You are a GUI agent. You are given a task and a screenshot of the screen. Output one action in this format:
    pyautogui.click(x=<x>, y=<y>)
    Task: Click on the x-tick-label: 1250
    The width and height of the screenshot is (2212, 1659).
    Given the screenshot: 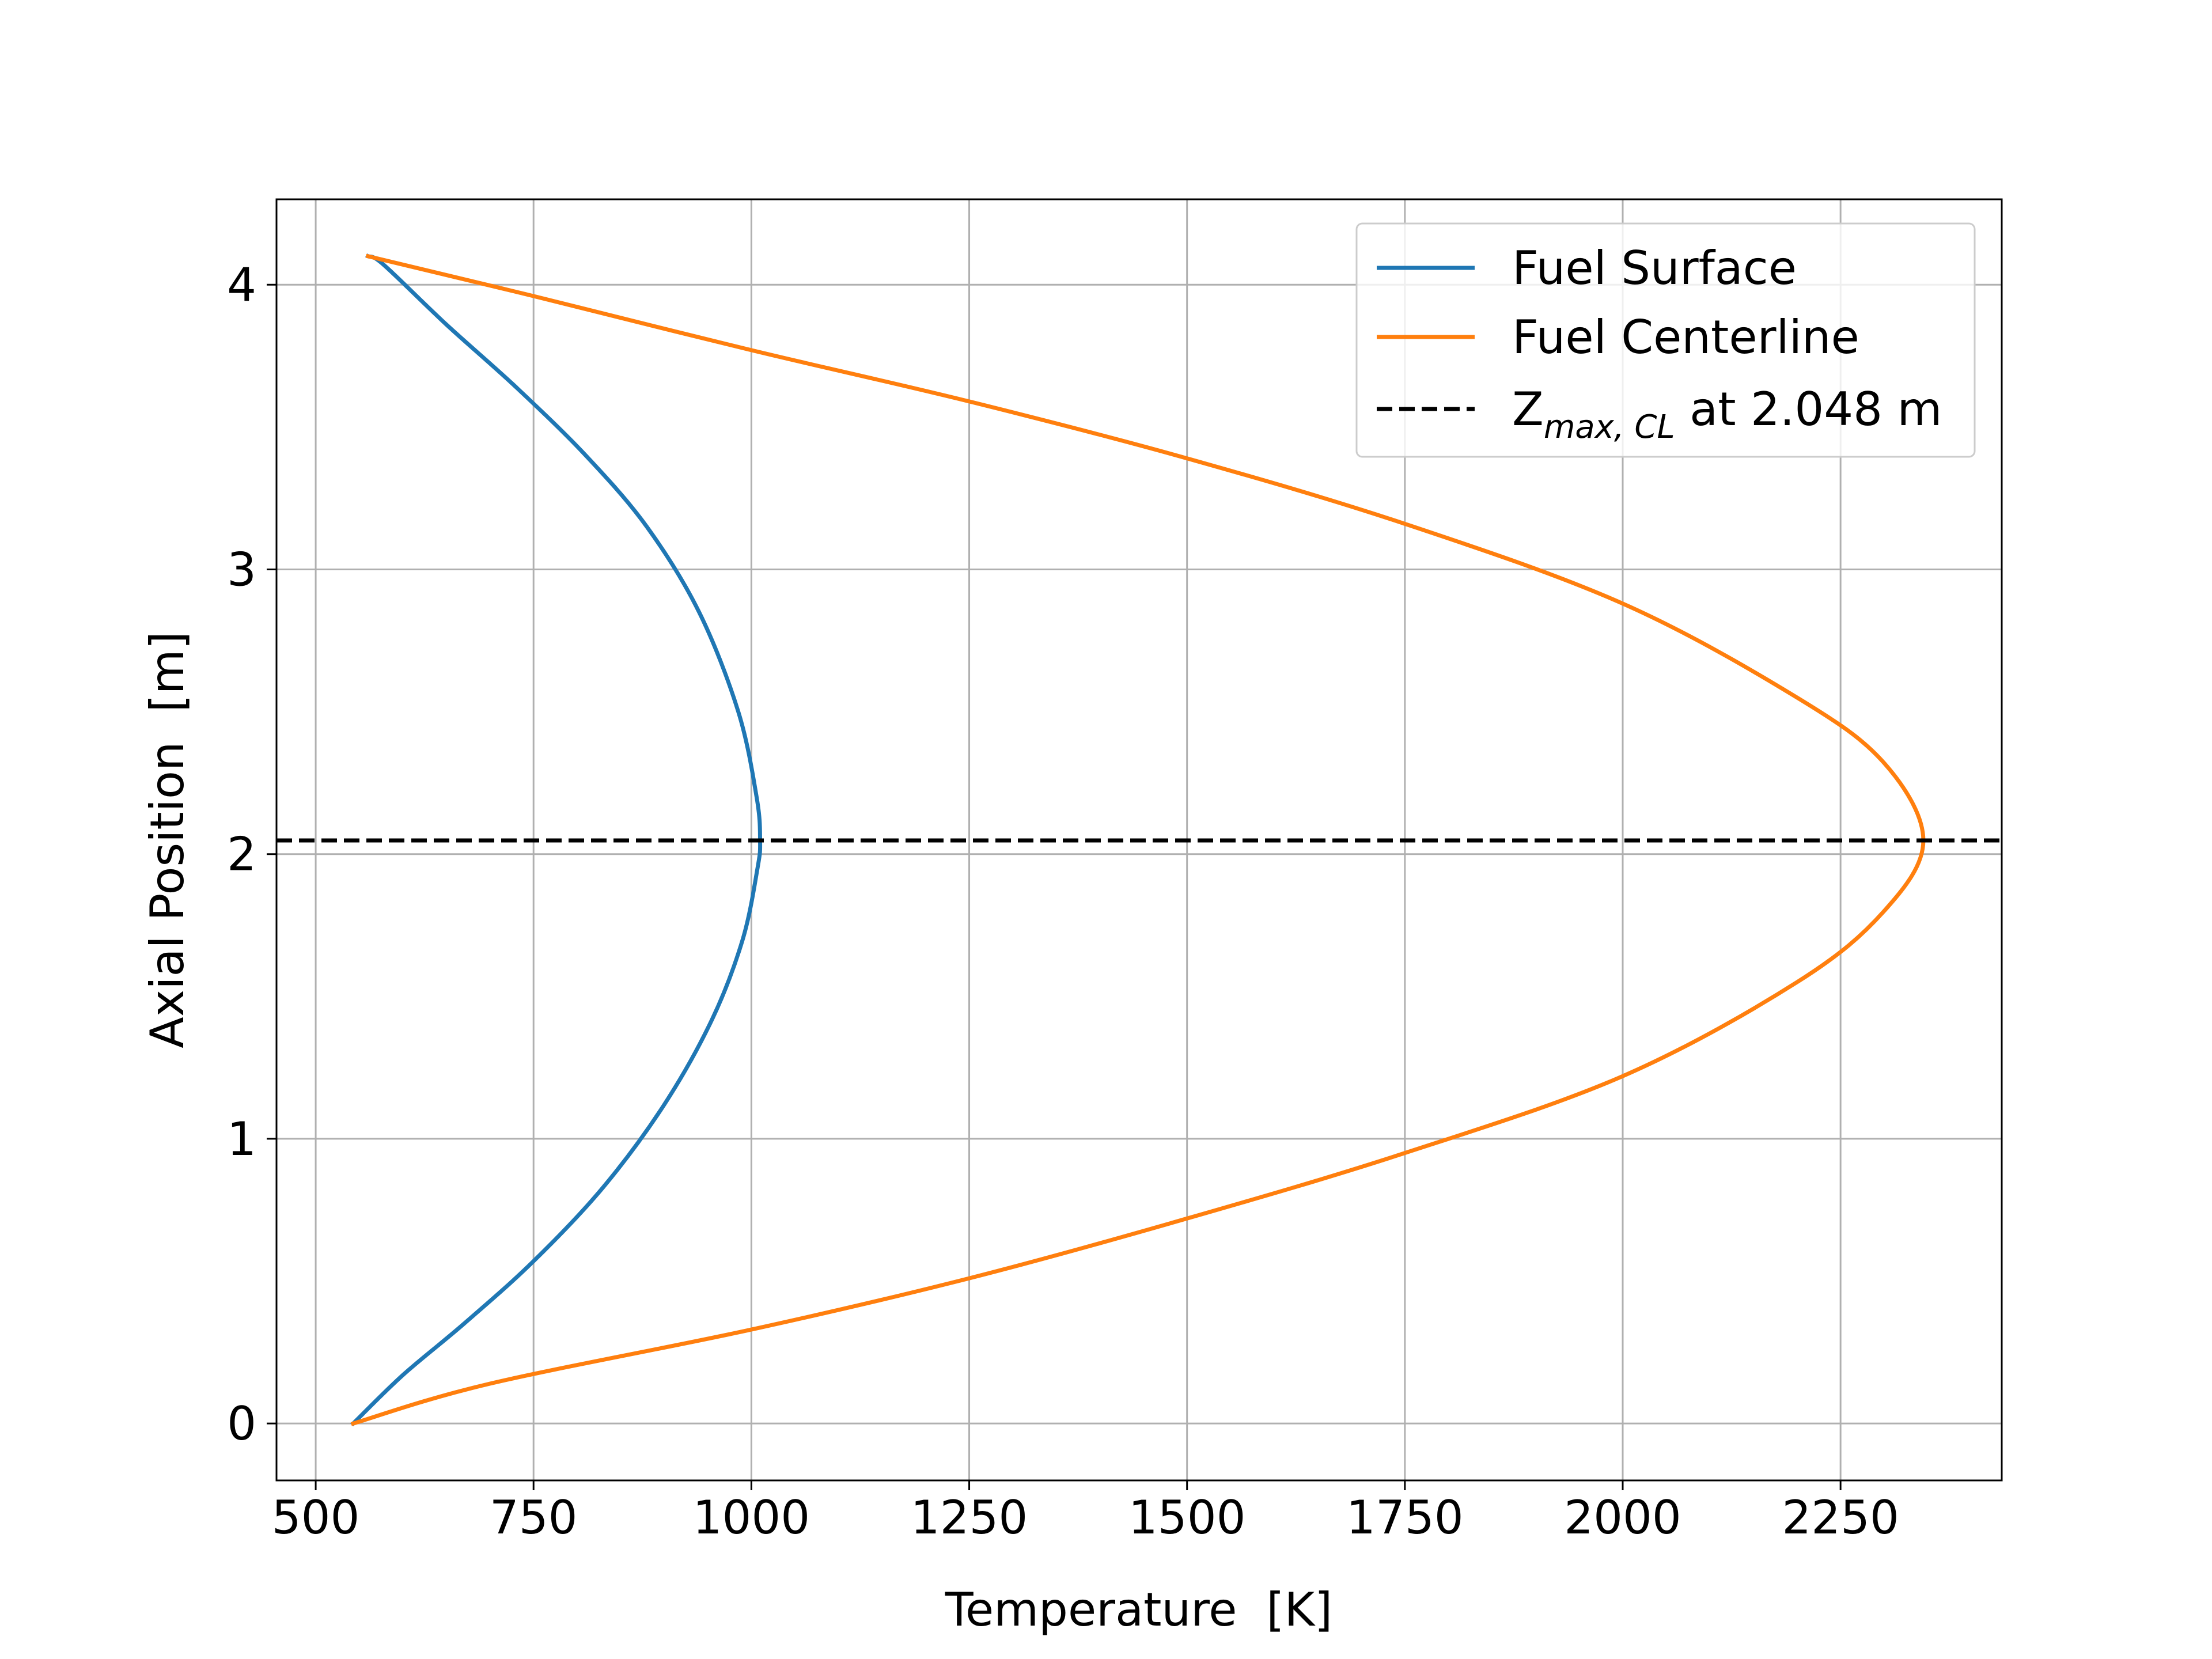 What is the action you would take?
    pyautogui.click(x=969, y=1517)
    